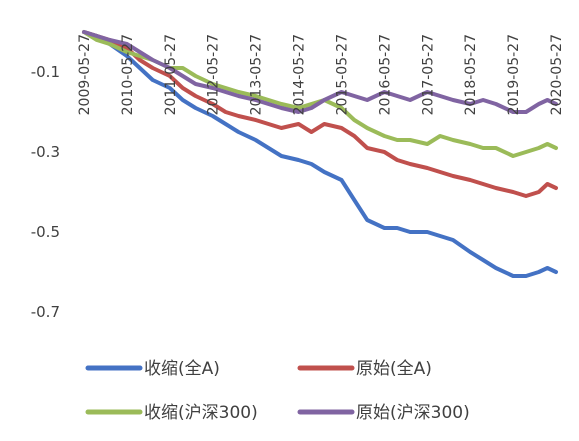 This screenshot has height=441, width=579. What do you see at coordinates (277, 391) in the screenshot?
I see `legend: 收缩(全A) 原始(全A) 收缩(沪深300) 原始(沪深300)` at bounding box center [277, 391].